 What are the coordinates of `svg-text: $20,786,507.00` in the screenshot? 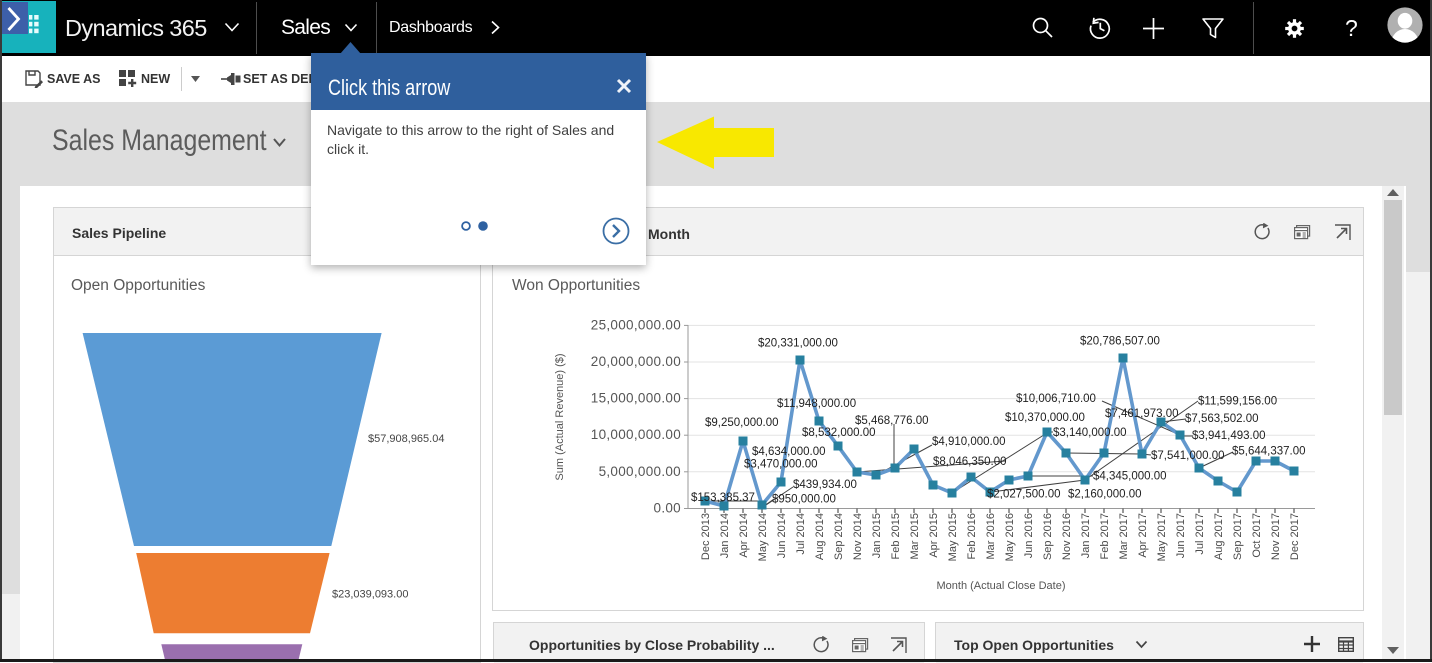 It's located at (1120, 342).